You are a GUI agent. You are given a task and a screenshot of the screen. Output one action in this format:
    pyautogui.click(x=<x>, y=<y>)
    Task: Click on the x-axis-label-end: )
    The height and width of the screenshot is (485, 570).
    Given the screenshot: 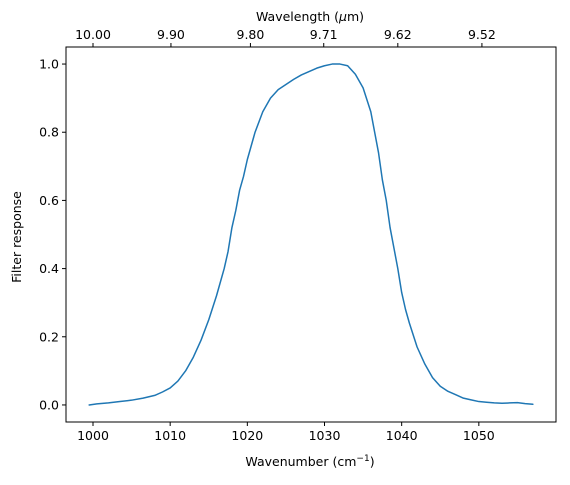 What is the action you would take?
    pyautogui.click(x=372, y=461)
    